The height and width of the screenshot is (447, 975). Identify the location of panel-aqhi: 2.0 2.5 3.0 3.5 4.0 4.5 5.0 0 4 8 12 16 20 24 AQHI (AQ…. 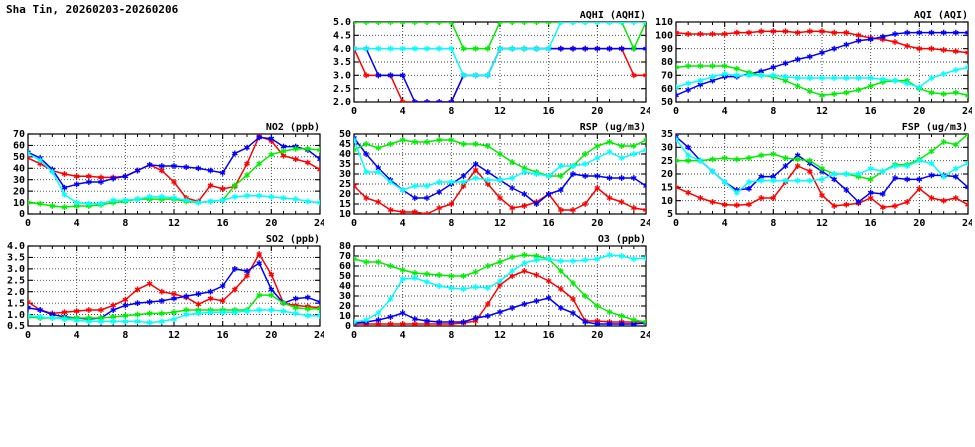
(490, 64).